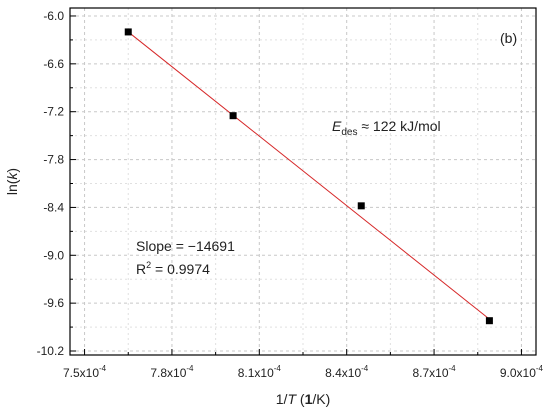 This screenshot has width=556, height=414. Describe the element at coordinates (53, 64) in the screenshot. I see `y-tick-label: -6.6` at that location.